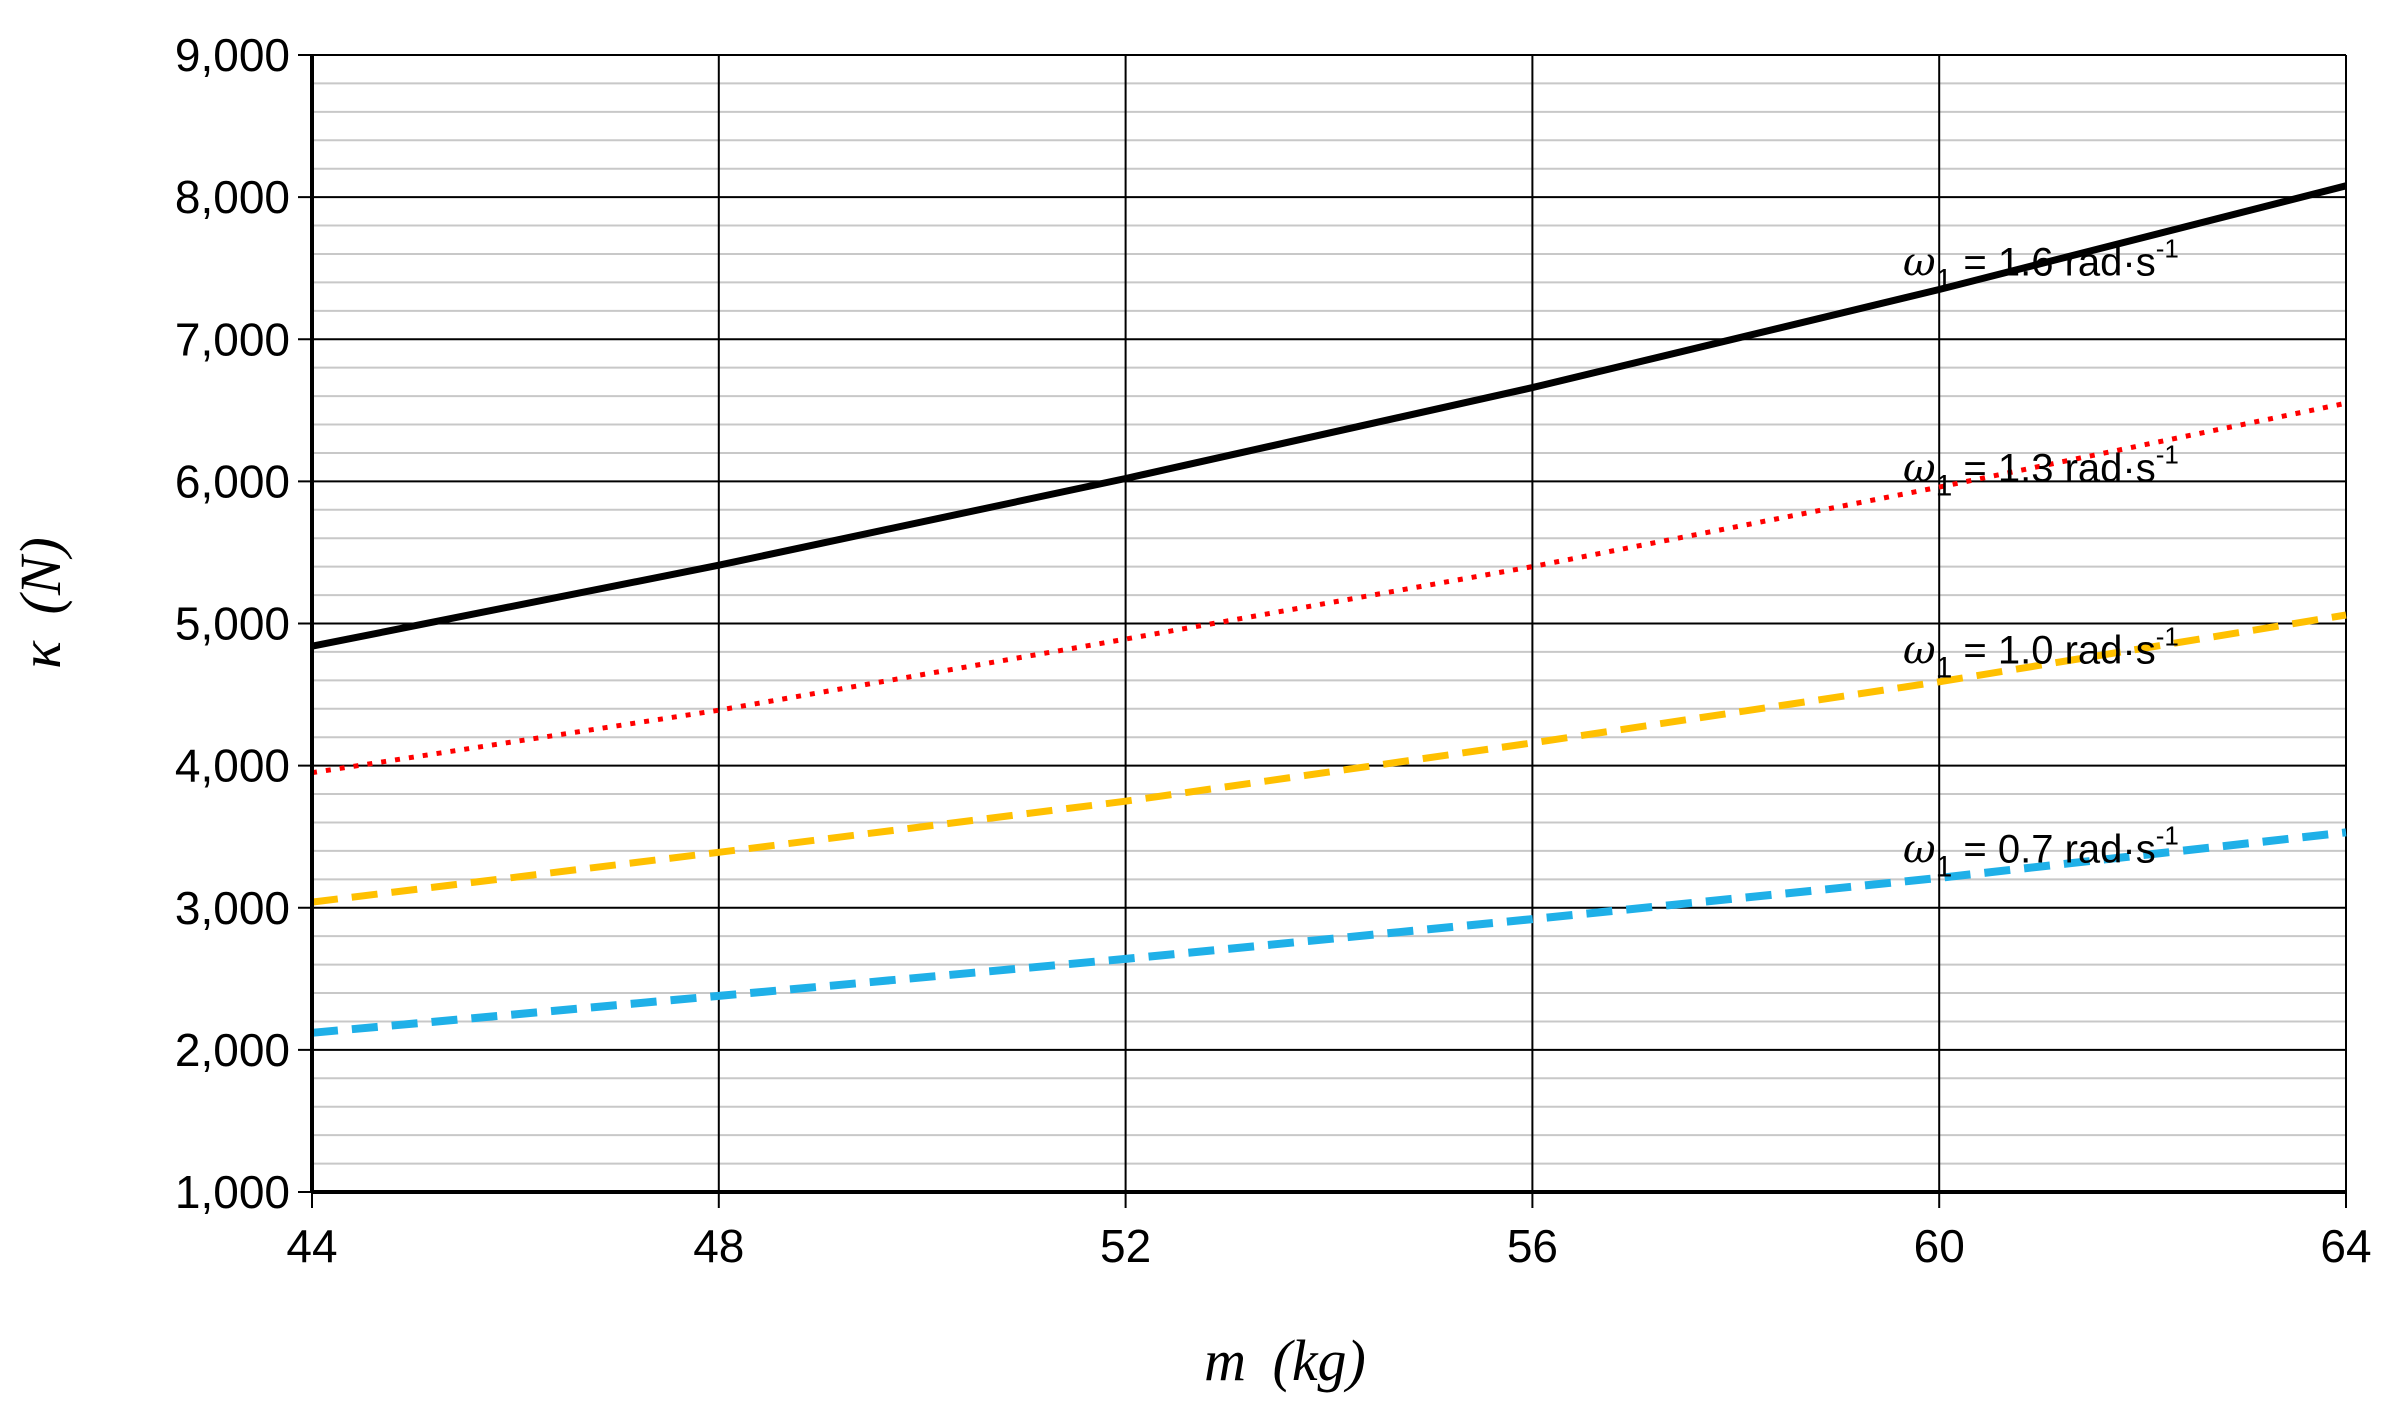 This screenshot has height=1404, width=2381. I want to click on y-axis-symbol: κ, so click(40, 654).